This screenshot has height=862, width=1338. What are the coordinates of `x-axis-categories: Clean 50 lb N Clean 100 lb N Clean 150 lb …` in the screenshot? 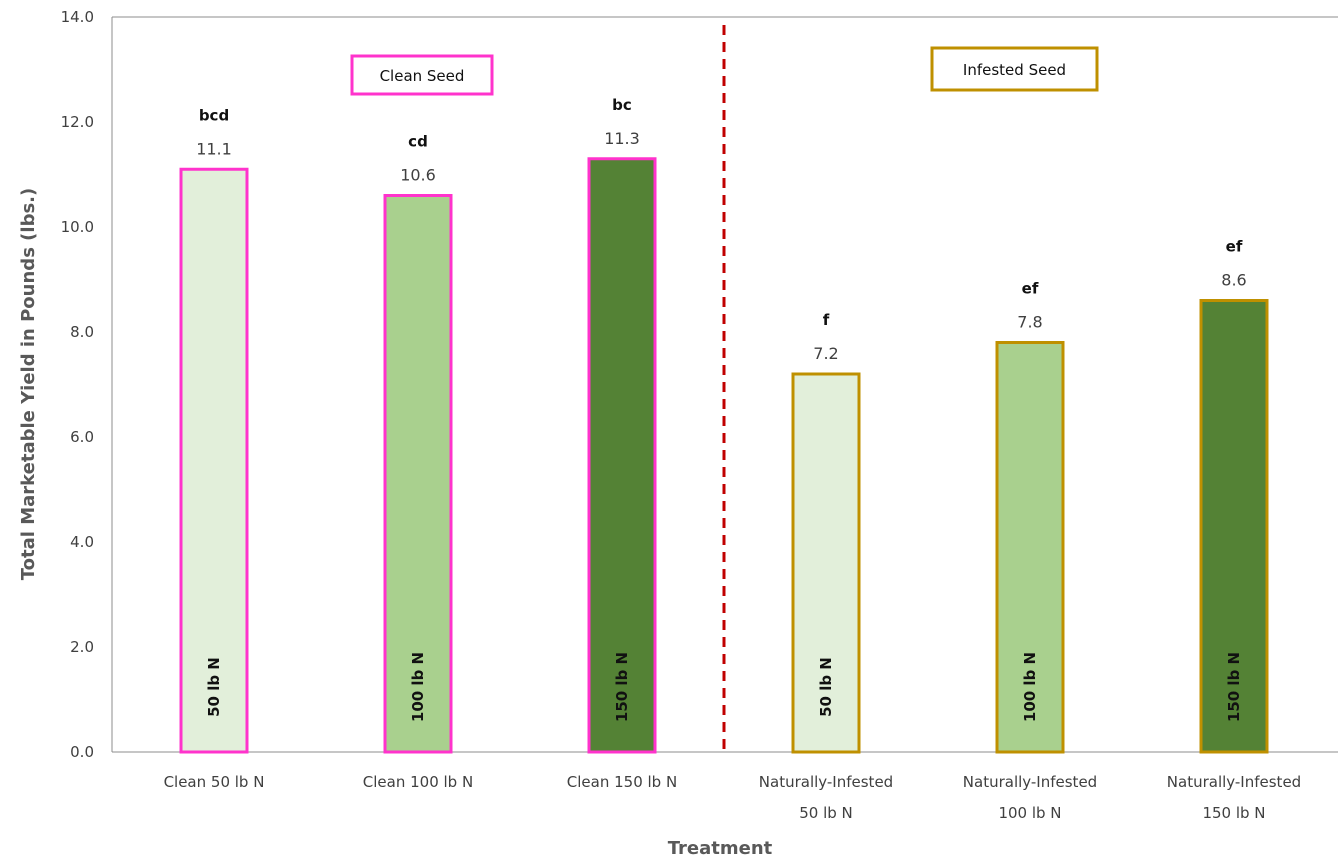 It's located at (733, 797).